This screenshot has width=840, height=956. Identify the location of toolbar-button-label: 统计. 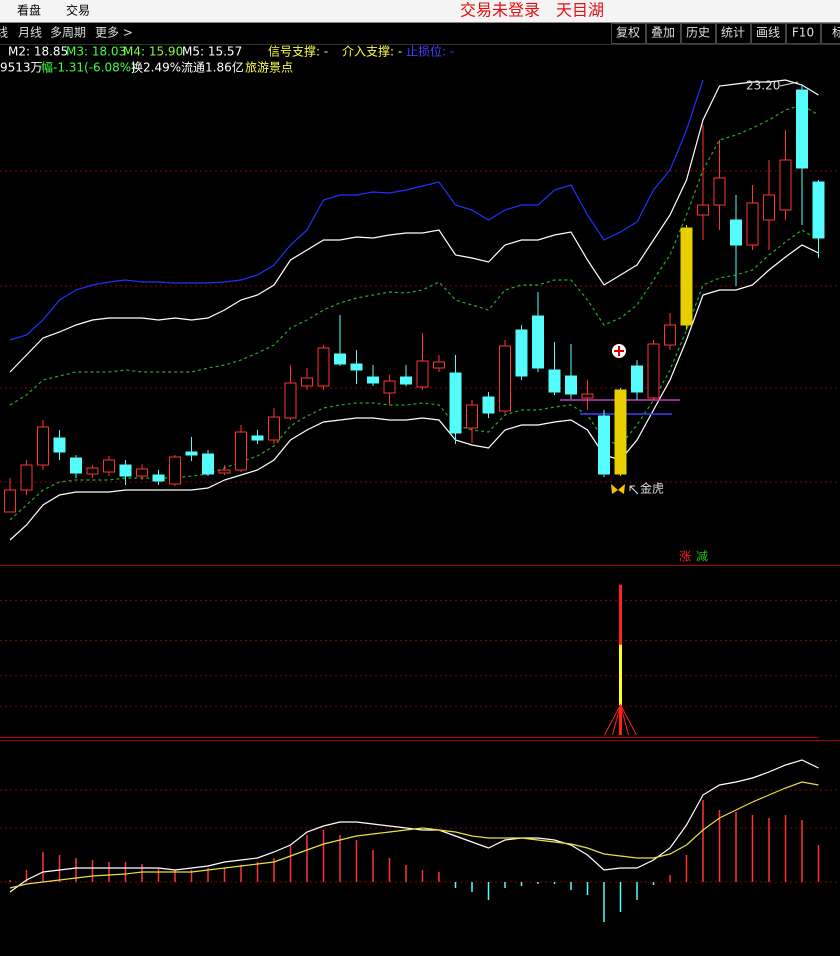
(733, 33).